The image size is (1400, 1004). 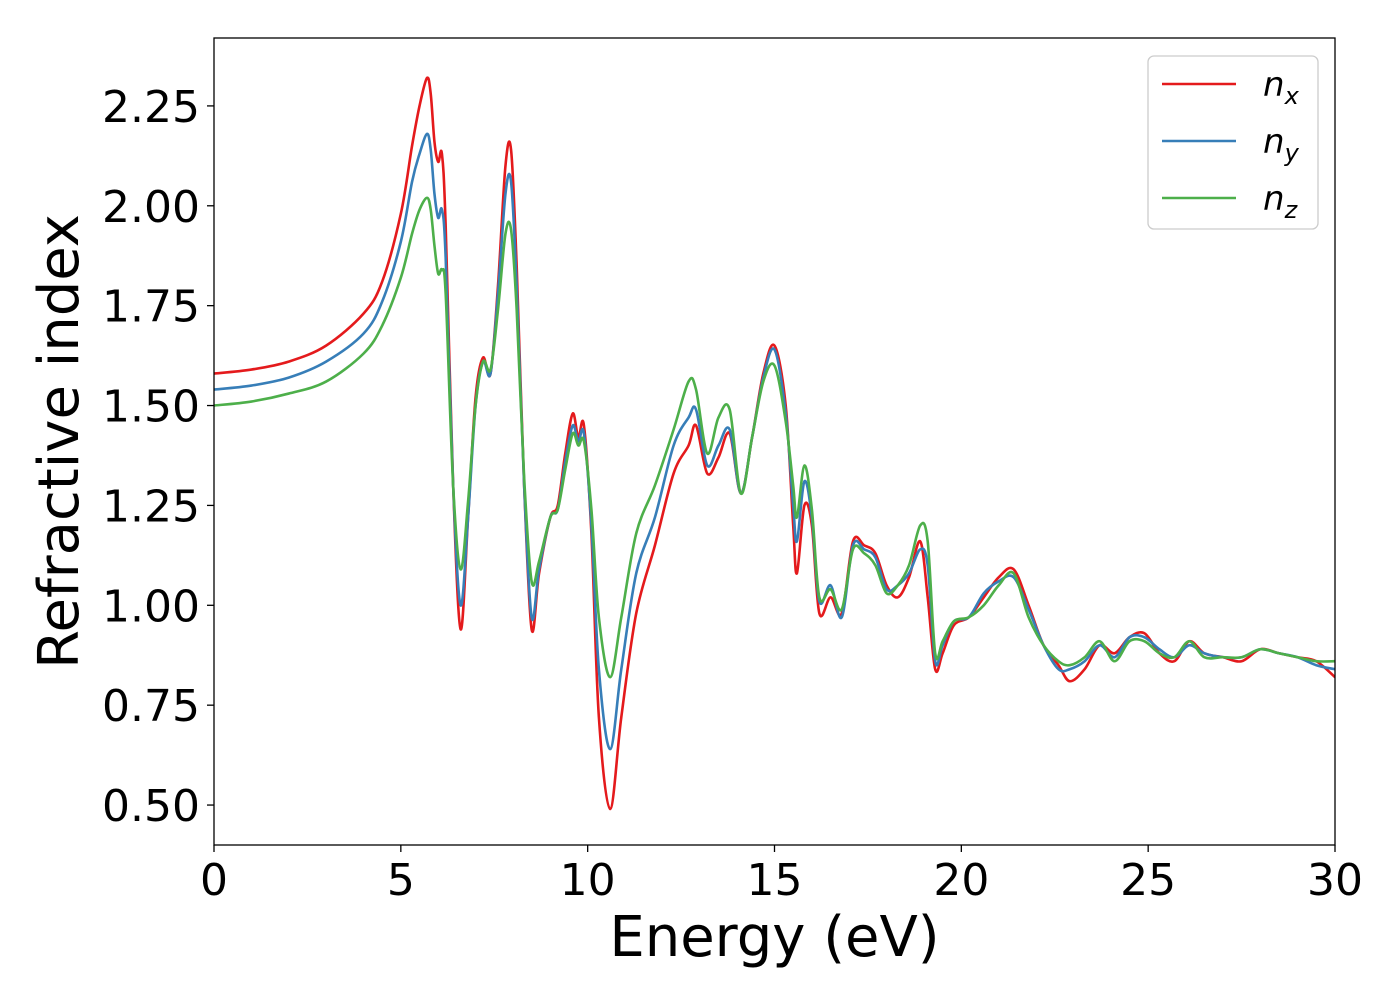 What do you see at coordinates (1291, 210) in the screenshot?
I see `legend-subscript: z` at bounding box center [1291, 210].